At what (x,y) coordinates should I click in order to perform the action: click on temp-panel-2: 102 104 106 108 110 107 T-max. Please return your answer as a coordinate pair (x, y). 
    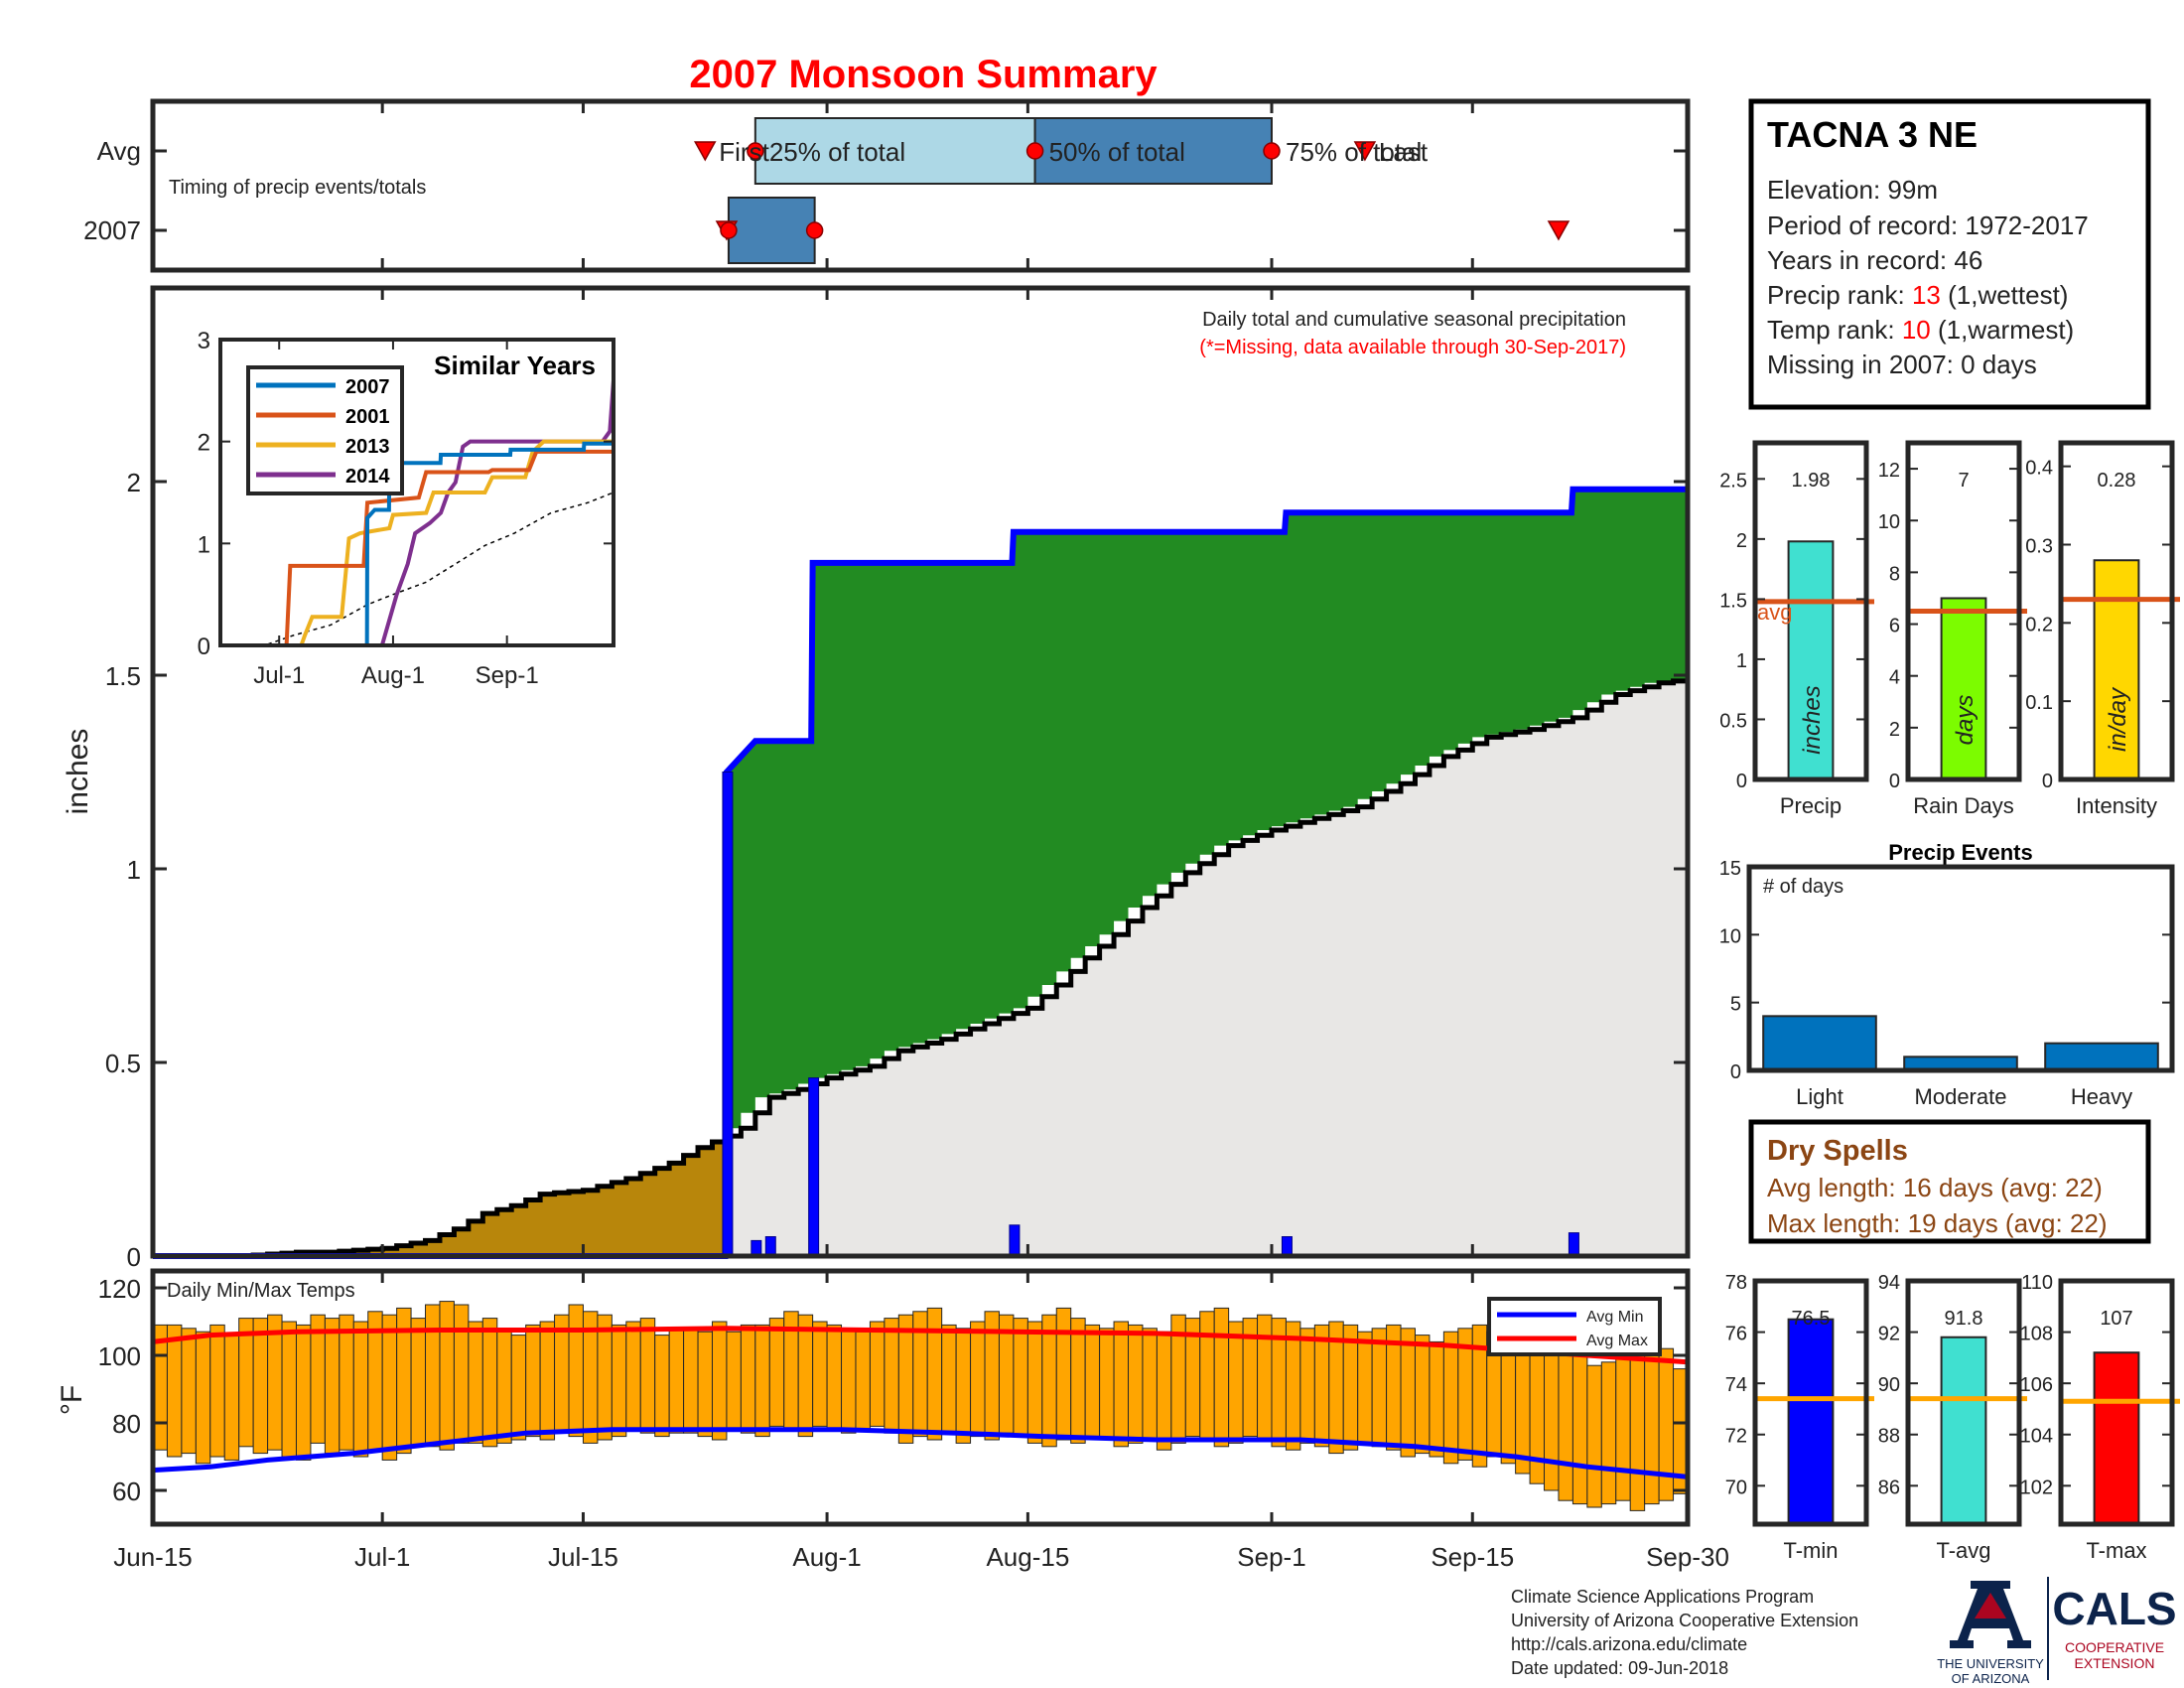
    Looking at the image, I should click on (2100, 1417).